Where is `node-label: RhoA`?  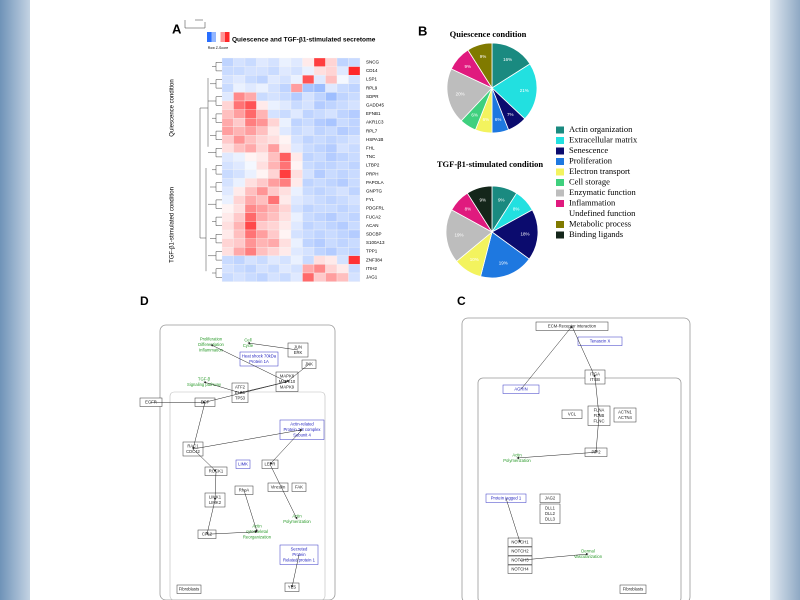
node-label: RhoA is located at coordinates (244, 489).